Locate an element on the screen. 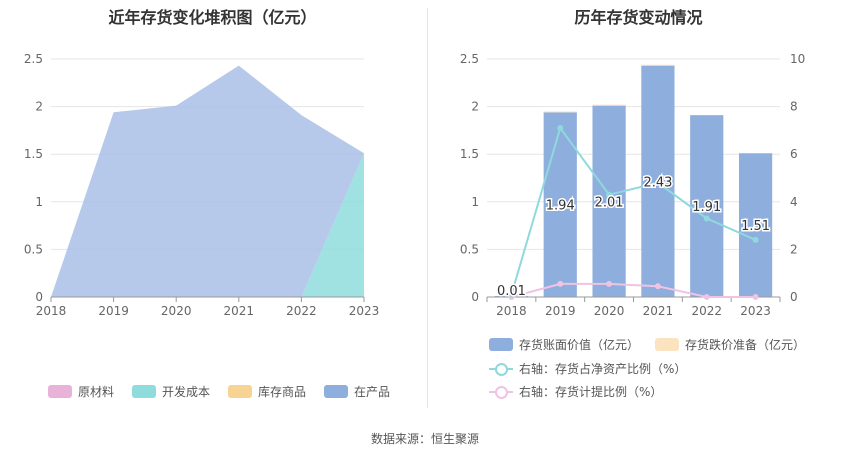 The width and height of the screenshot is (850, 459). bar-value-label: 2.01 is located at coordinates (609, 202).